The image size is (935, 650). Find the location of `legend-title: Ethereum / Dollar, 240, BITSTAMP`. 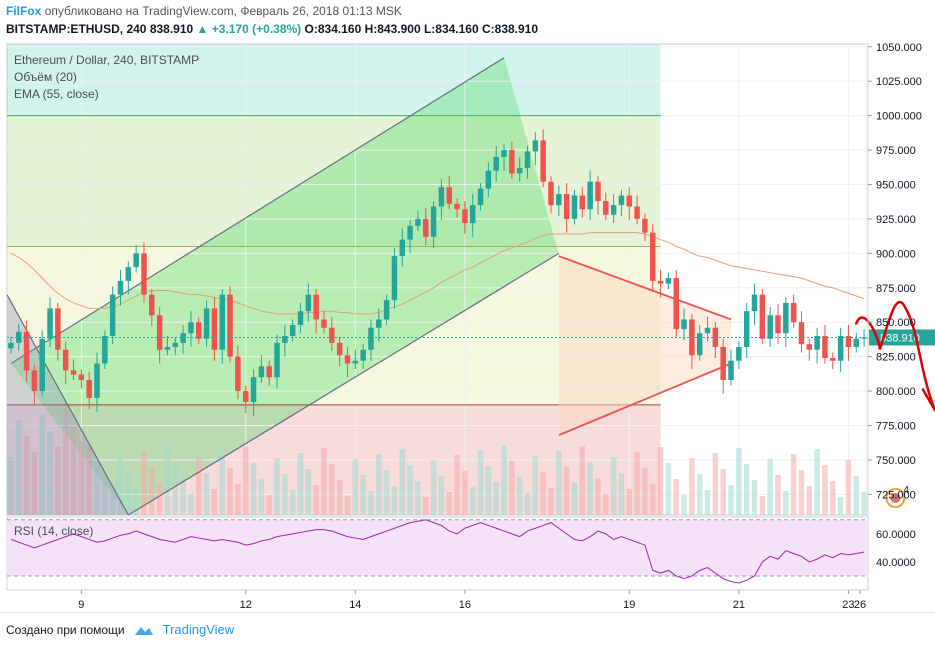

legend-title: Ethereum / Dollar, 240, BITSTAMP is located at coordinates (106, 60).